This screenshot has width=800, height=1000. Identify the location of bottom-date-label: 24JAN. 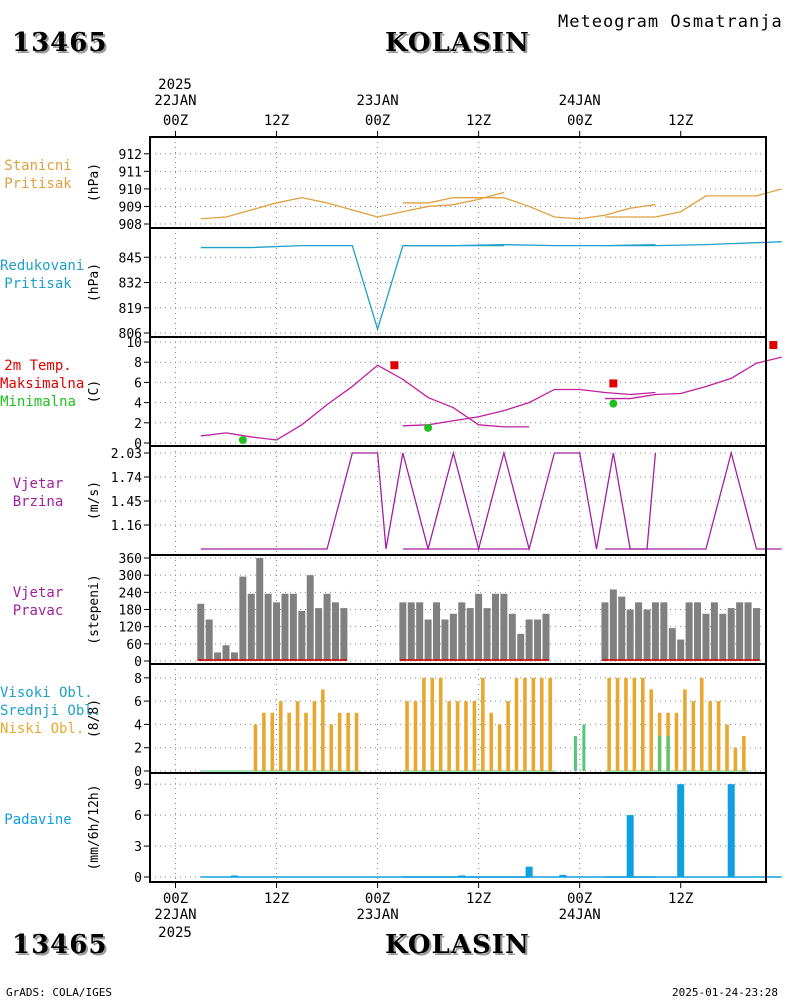
(579, 915).